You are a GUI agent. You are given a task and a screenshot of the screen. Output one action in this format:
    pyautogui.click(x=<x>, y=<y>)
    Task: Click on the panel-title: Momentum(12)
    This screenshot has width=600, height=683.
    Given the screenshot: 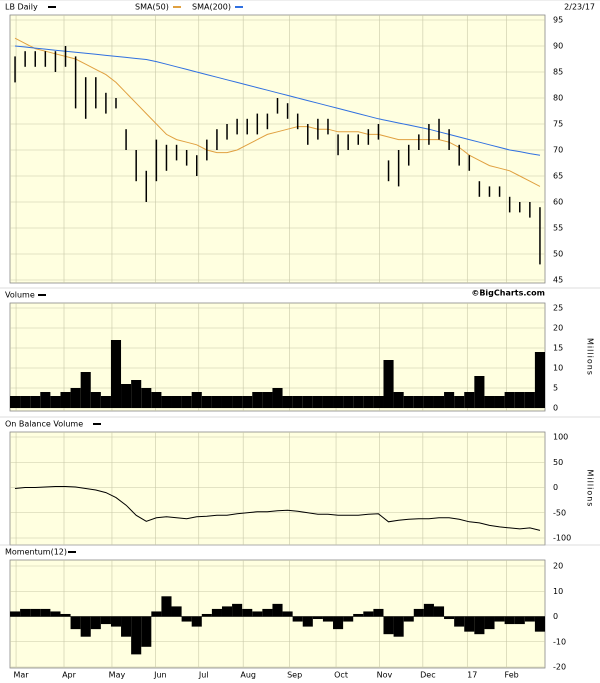 What is the action you would take?
    pyautogui.click(x=36, y=552)
    